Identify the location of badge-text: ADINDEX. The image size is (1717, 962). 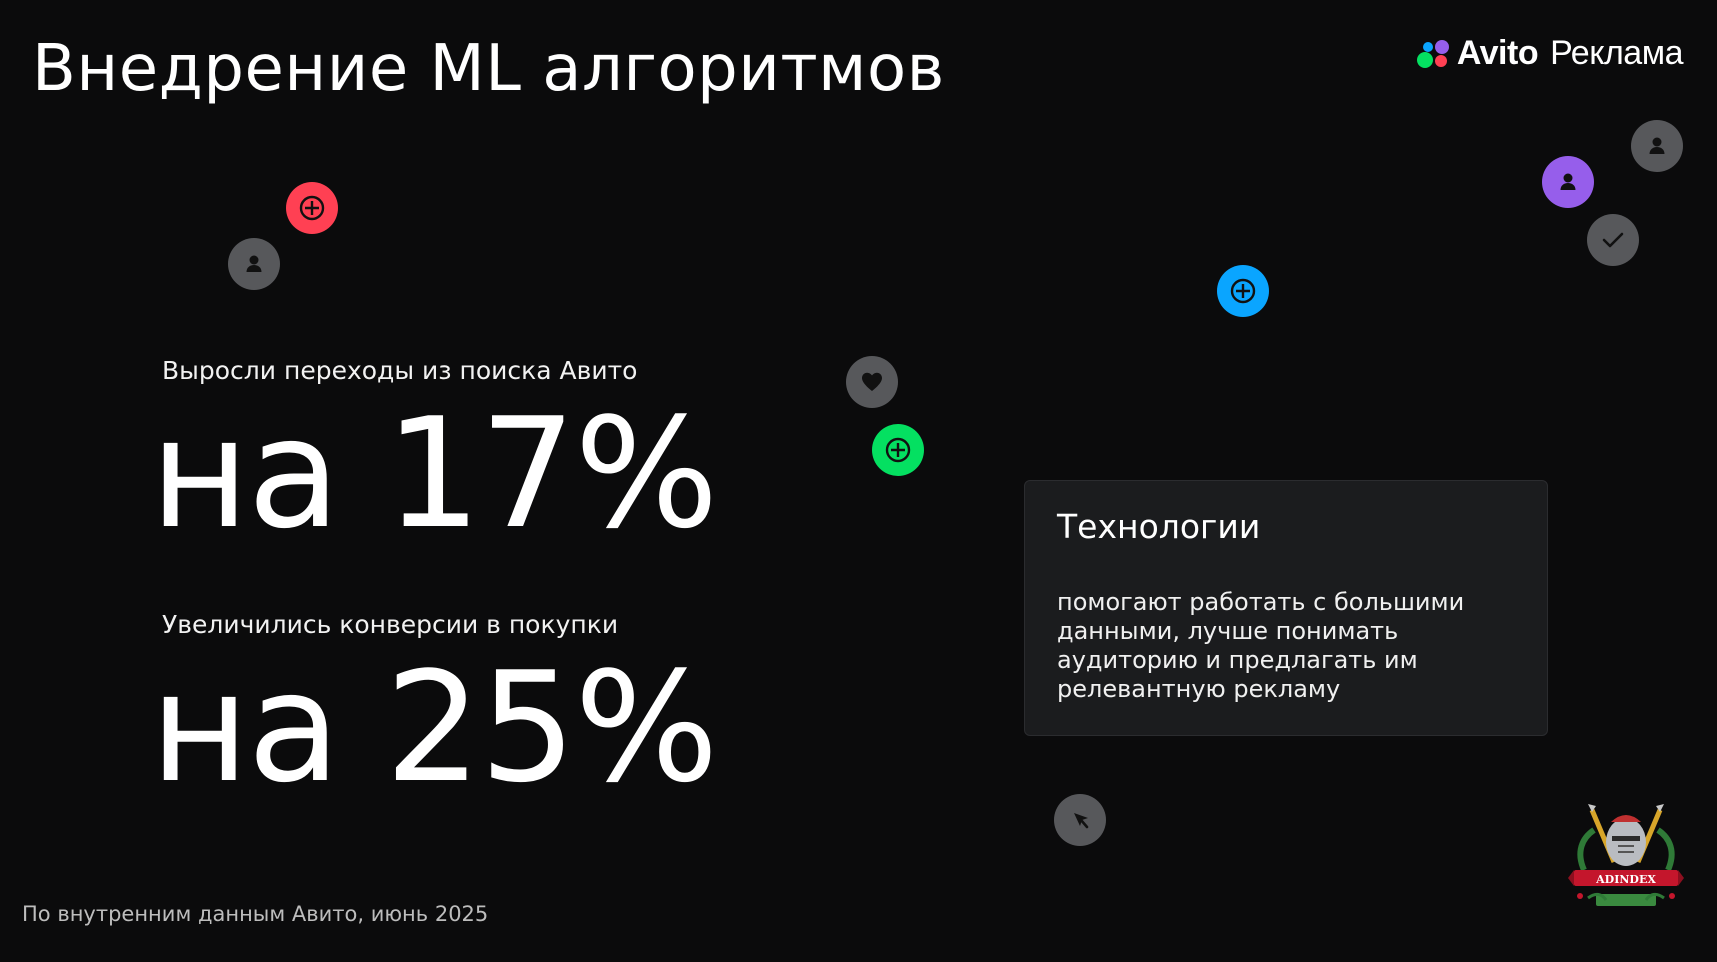
(1625, 879).